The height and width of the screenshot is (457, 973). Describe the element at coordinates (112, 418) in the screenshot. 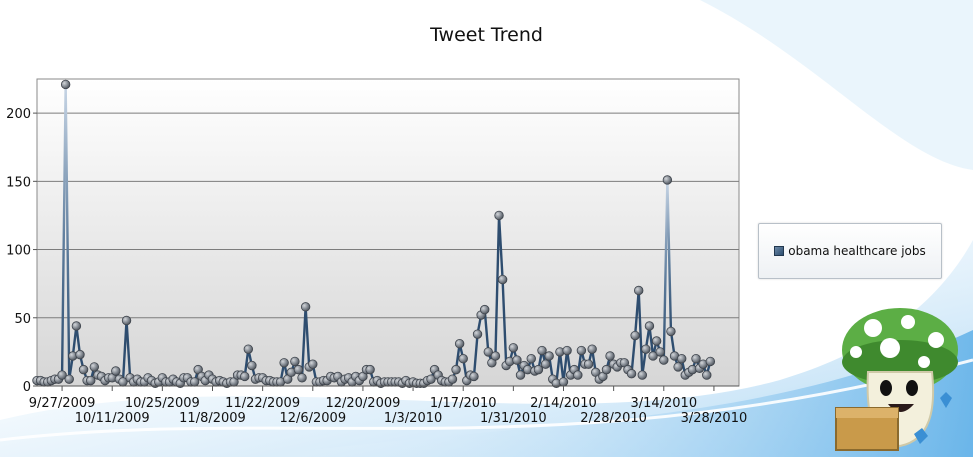

I see `x-tick-label: 10/11/2009` at that location.